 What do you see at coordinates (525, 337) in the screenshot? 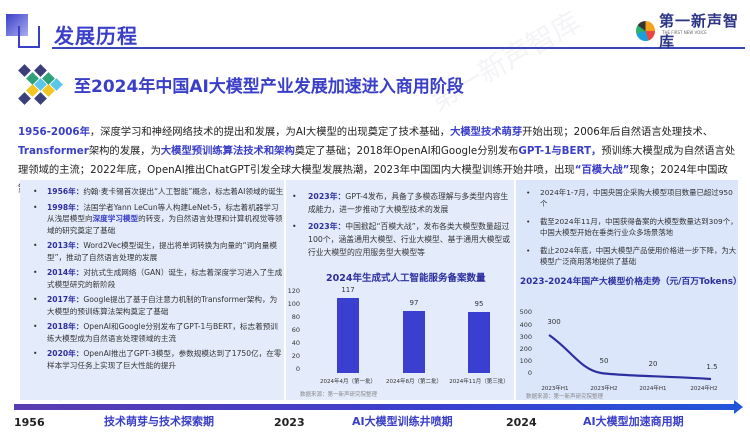
I see `y-tick: 300` at bounding box center [525, 337].